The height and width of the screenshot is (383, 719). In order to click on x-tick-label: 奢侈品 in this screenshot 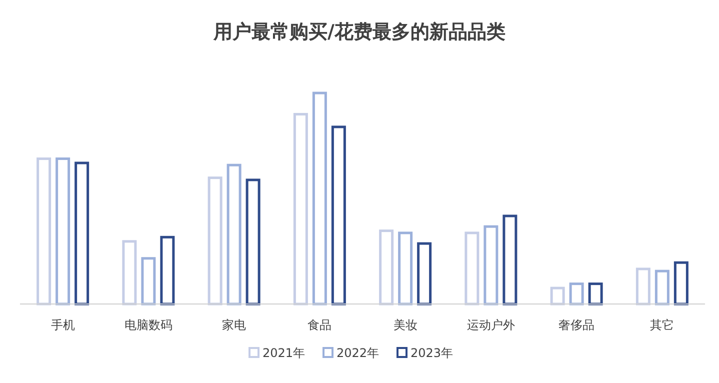, I will do `click(576, 325)`.